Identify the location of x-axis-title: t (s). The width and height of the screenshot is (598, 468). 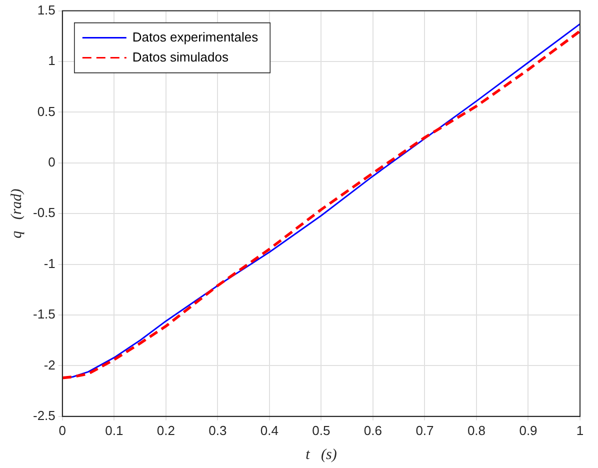
(321, 454).